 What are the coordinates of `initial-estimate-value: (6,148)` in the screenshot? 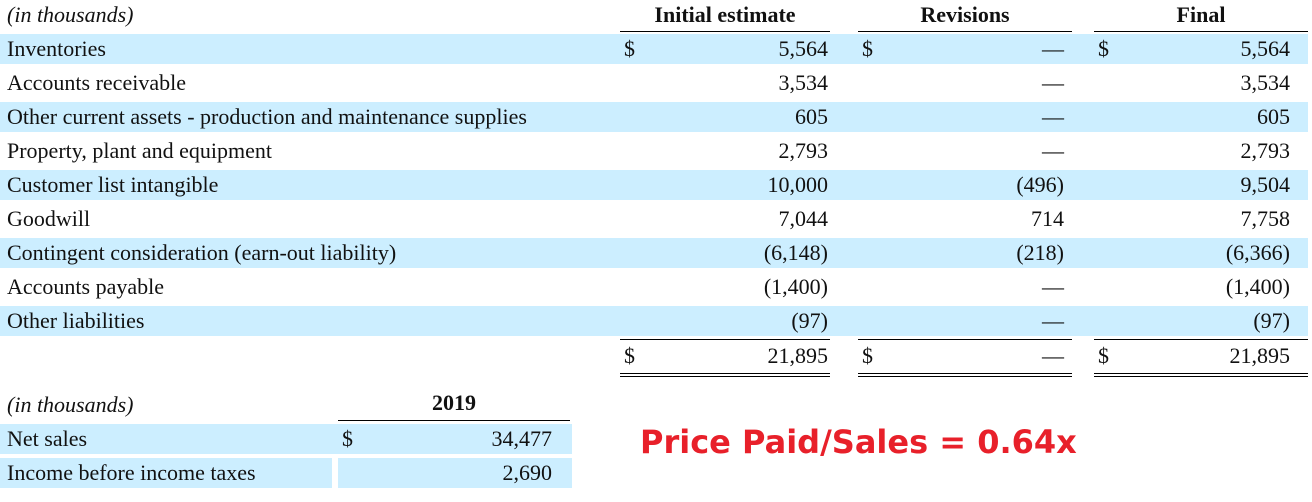 It's located at (795, 252).